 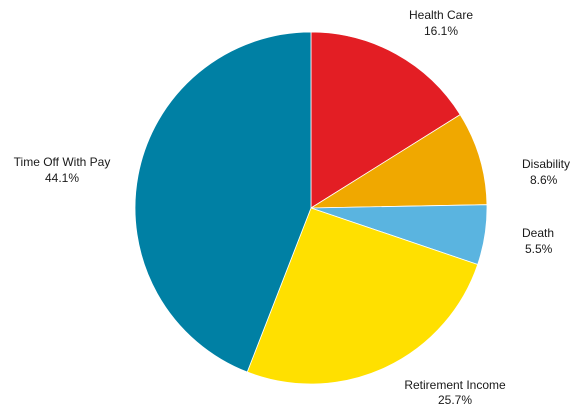 What do you see at coordinates (441, 15) in the screenshot?
I see `slice-label-health-care: Health Care` at bounding box center [441, 15].